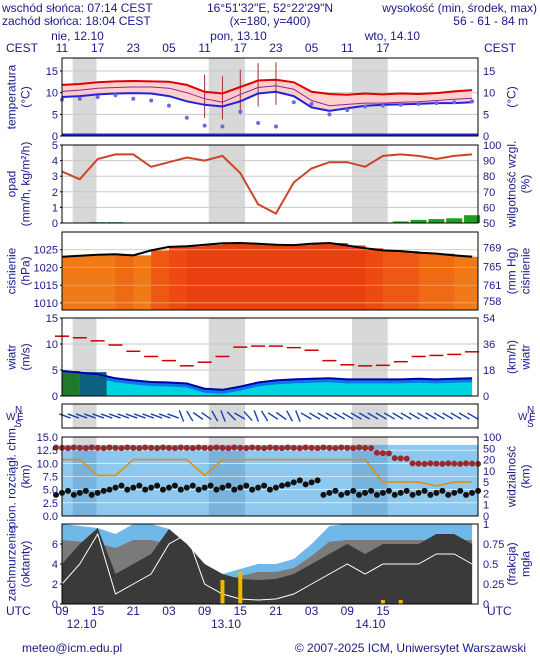 The height and width of the screenshot is (660, 540). Describe the element at coordinates (204, 48) in the screenshot. I see `hour-label-top: 11` at that location.